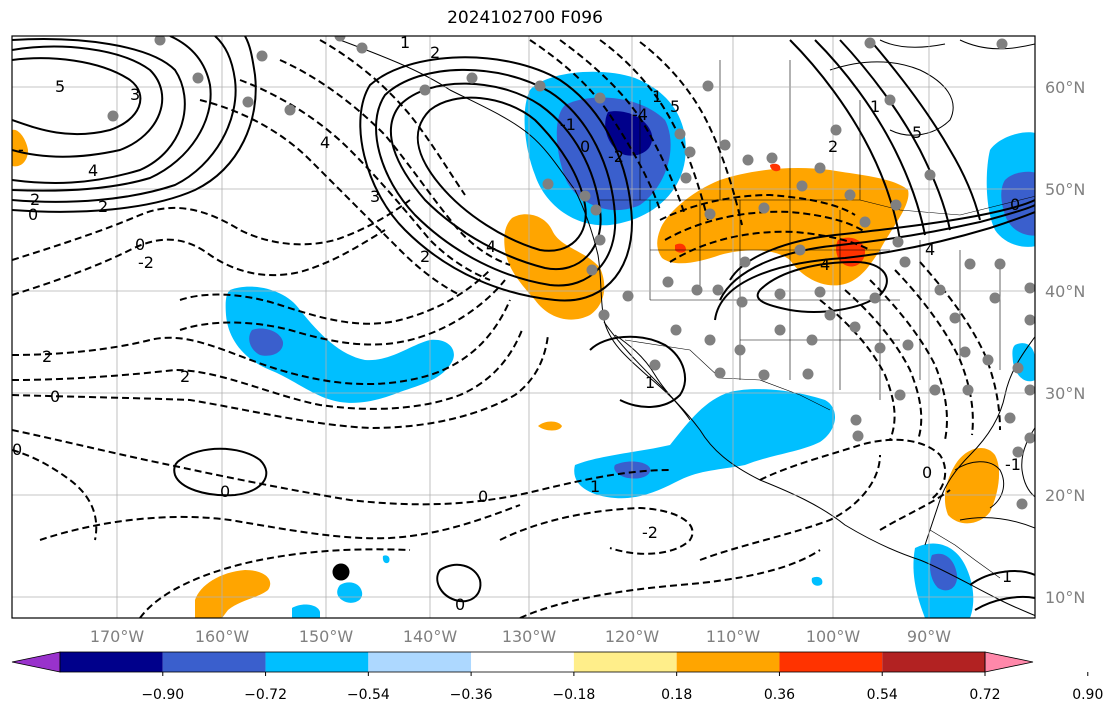 This screenshot has height=712, width=1105. I want to click on contour-solid-b3, so click(496, 177).